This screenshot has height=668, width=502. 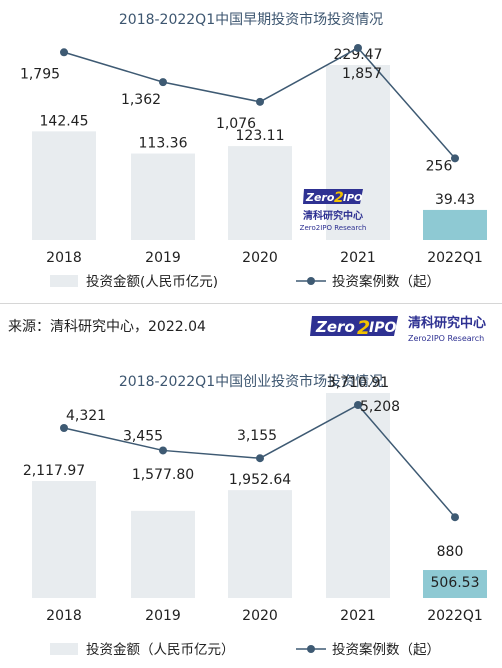 What do you see at coordinates (382, 328) in the screenshot?
I see `logo-text-right: IPO` at bounding box center [382, 328].